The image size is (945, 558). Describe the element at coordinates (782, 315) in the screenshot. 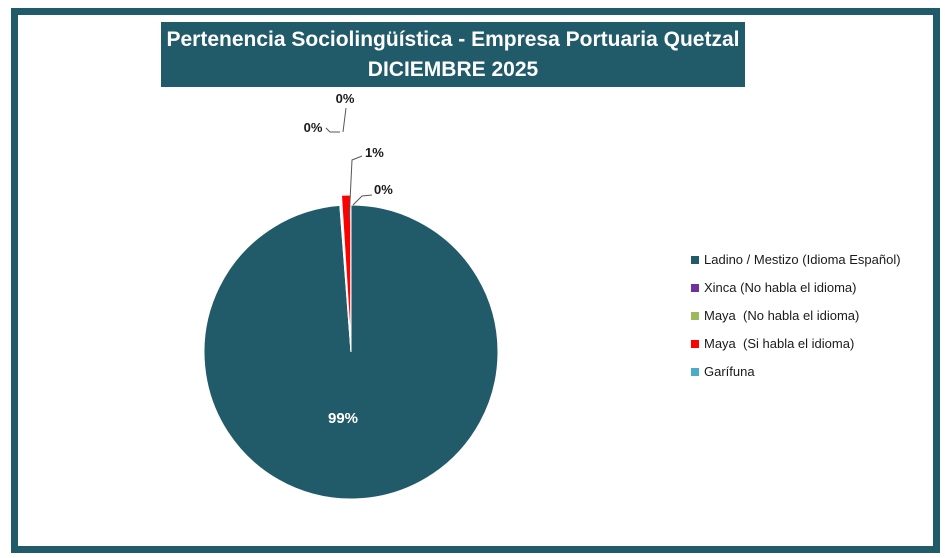

I see `legend-label-2: Maya (No habla el idioma)` at that location.